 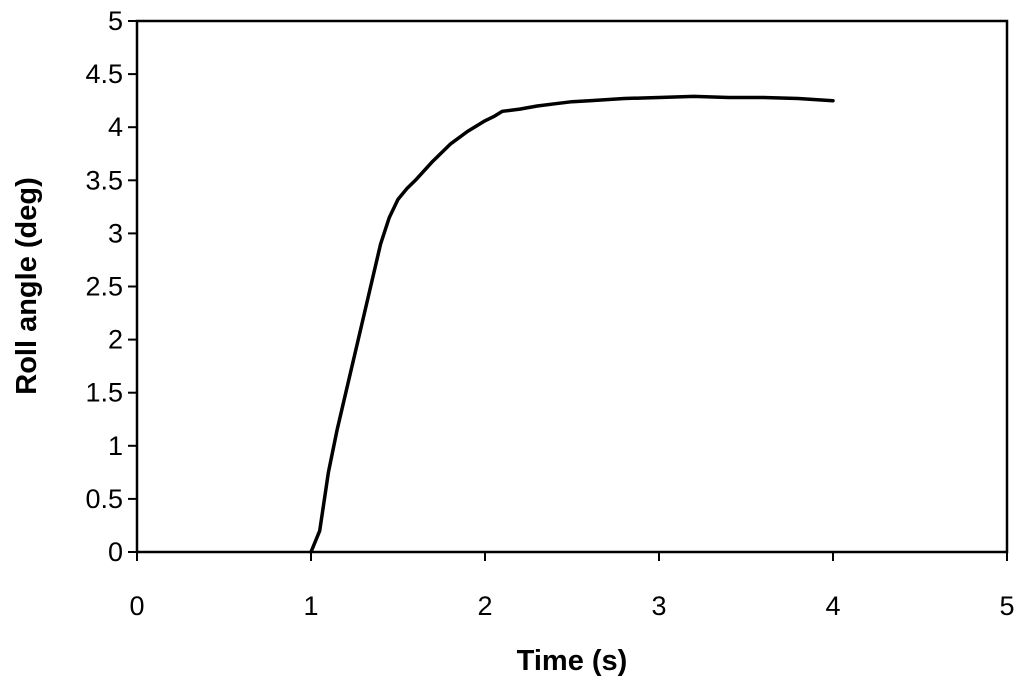 What do you see at coordinates (104, 180) in the screenshot?
I see `y-tick-label: 3.5` at bounding box center [104, 180].